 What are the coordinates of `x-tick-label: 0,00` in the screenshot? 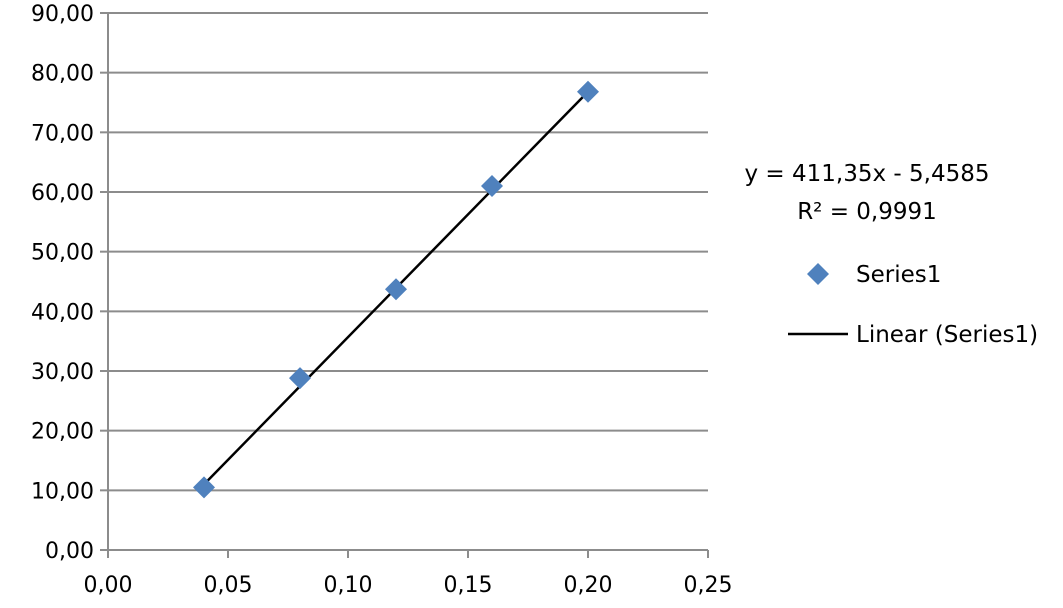 It's located at (108, 585).